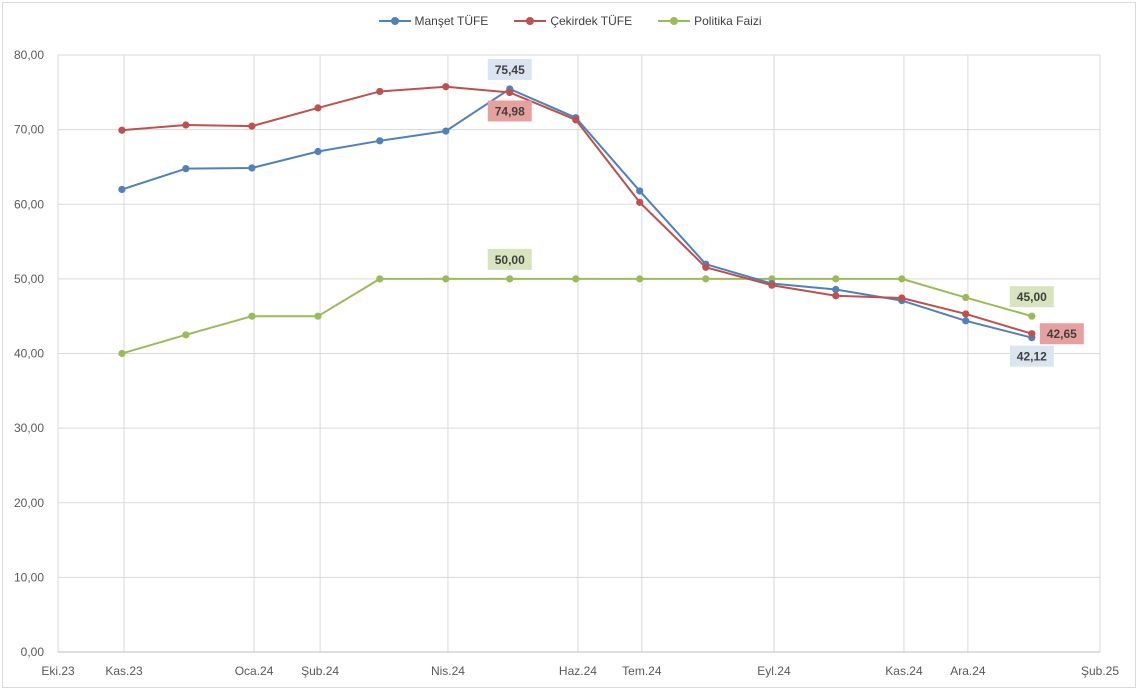 The width and height of the screenshot is (1140, 692). I want to click on y-tick-label: 70,00, so click(29, 130).